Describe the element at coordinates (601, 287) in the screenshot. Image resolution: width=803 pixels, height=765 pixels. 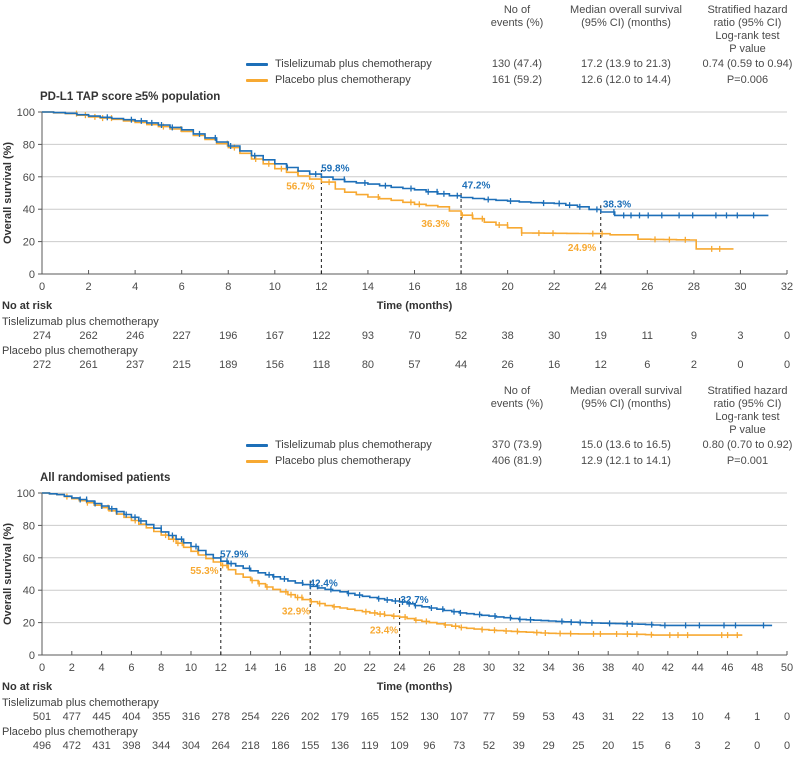
I see `svg-text: 24` at that location.